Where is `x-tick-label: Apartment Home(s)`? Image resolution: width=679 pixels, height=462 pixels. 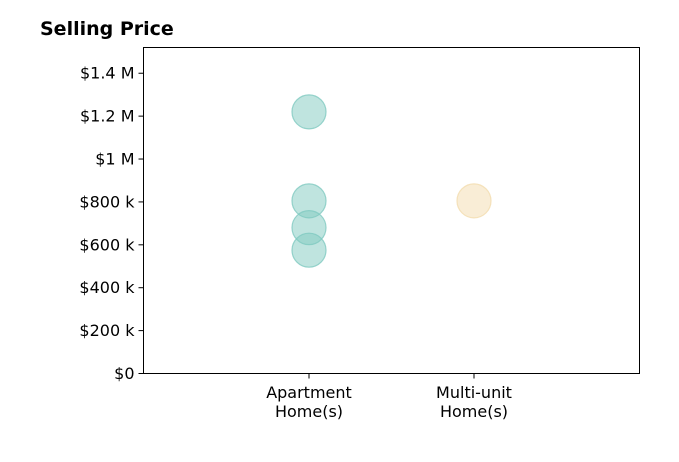 x-tick-label: Apartment Home(s) is located at coordinates (309, 402).